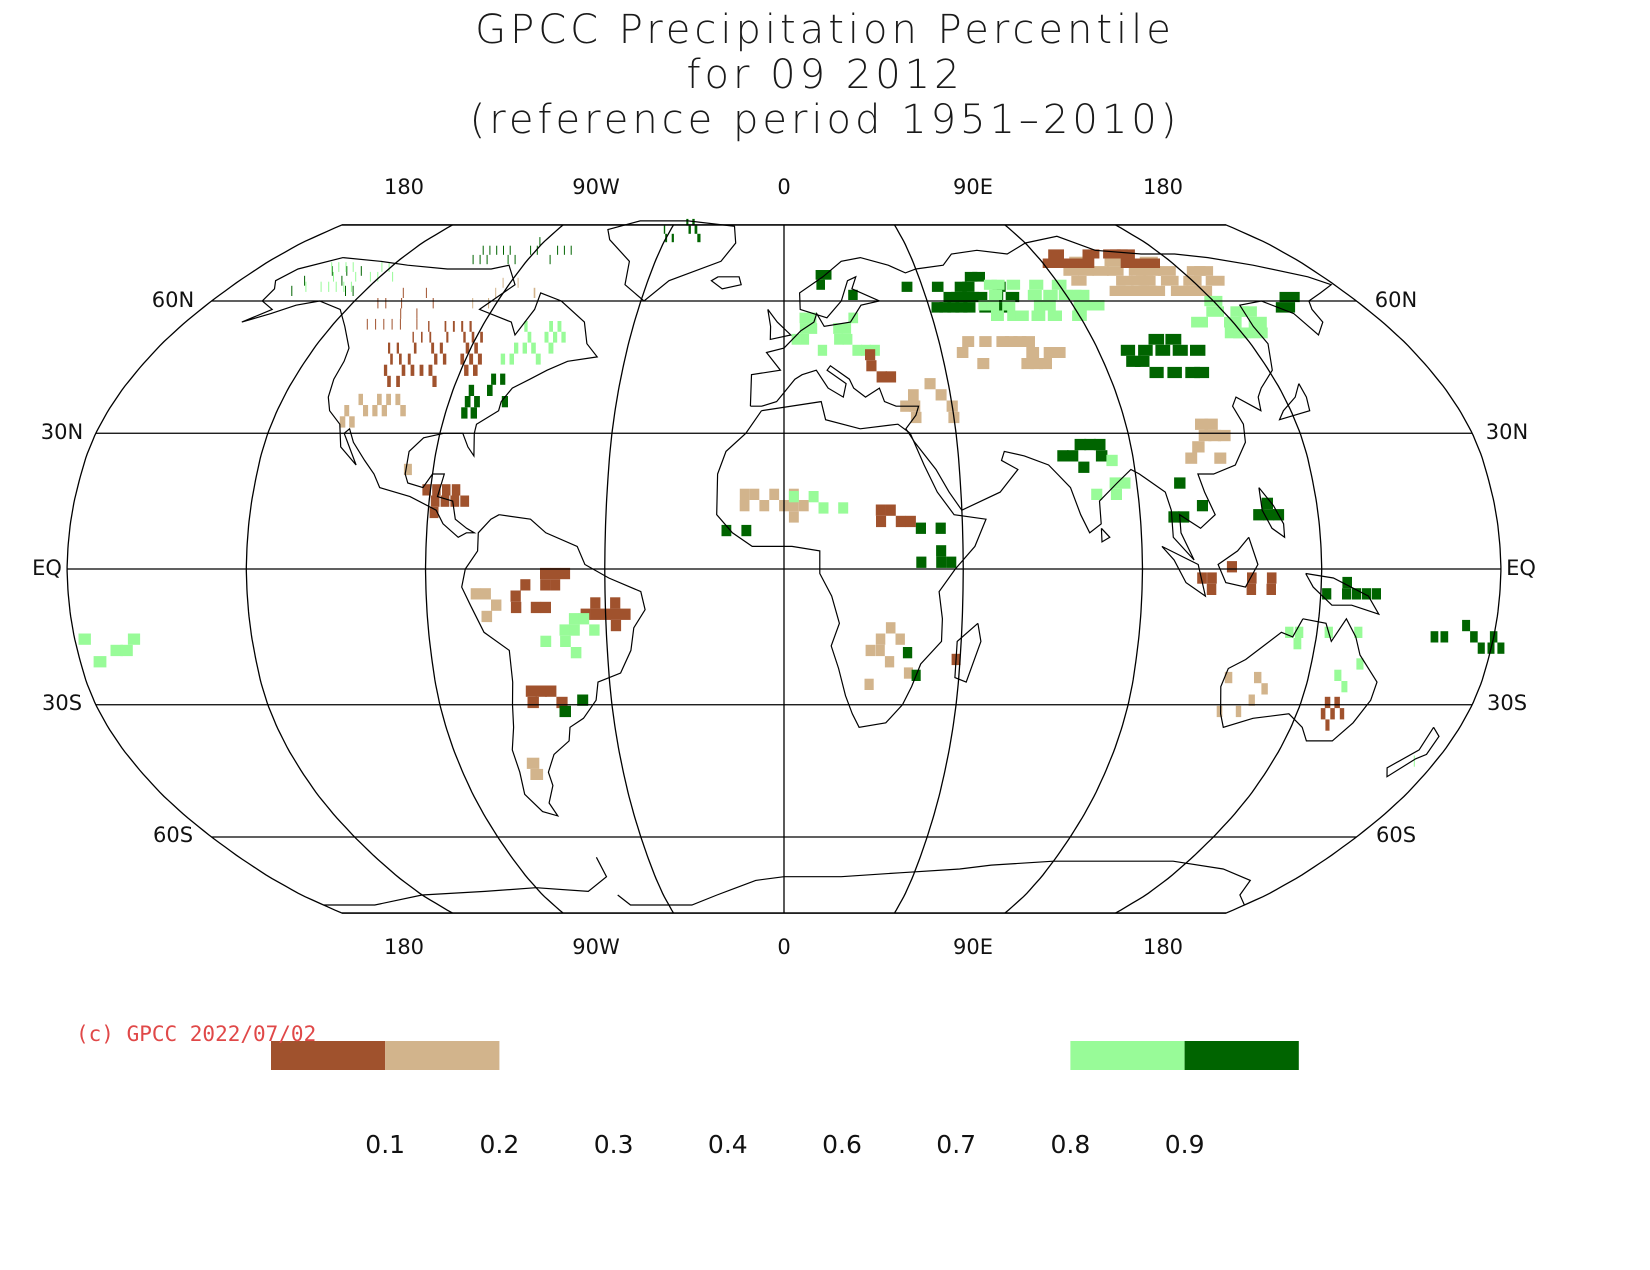  Describe the element at coordinates (783, 187) in the screenshot. I see `longitude-label: 0` at that location.